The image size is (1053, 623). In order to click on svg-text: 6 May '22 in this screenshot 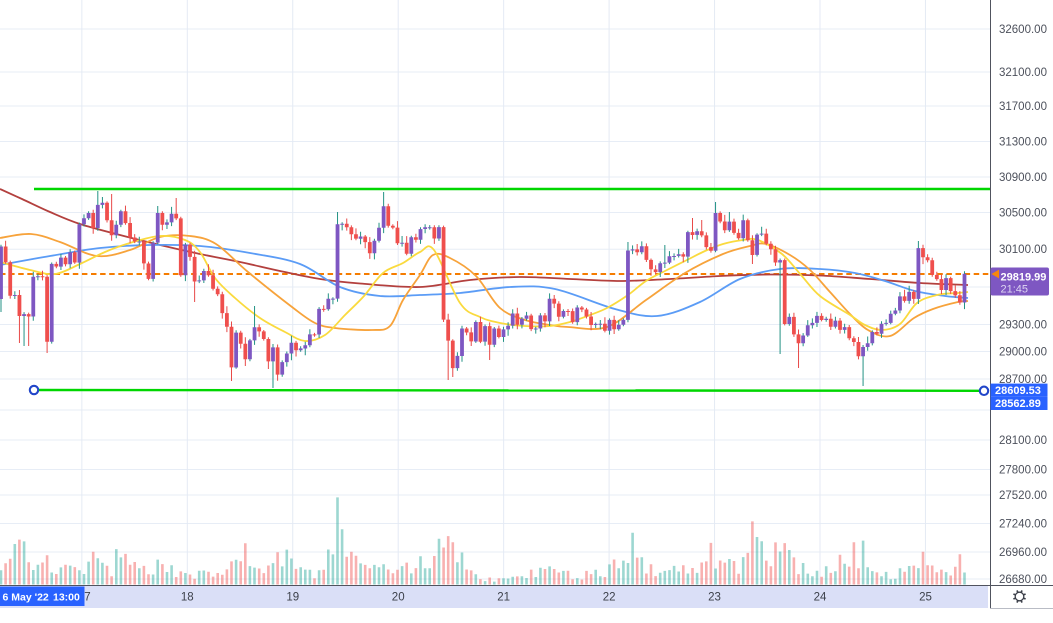, I will do `click(26, 598)`.